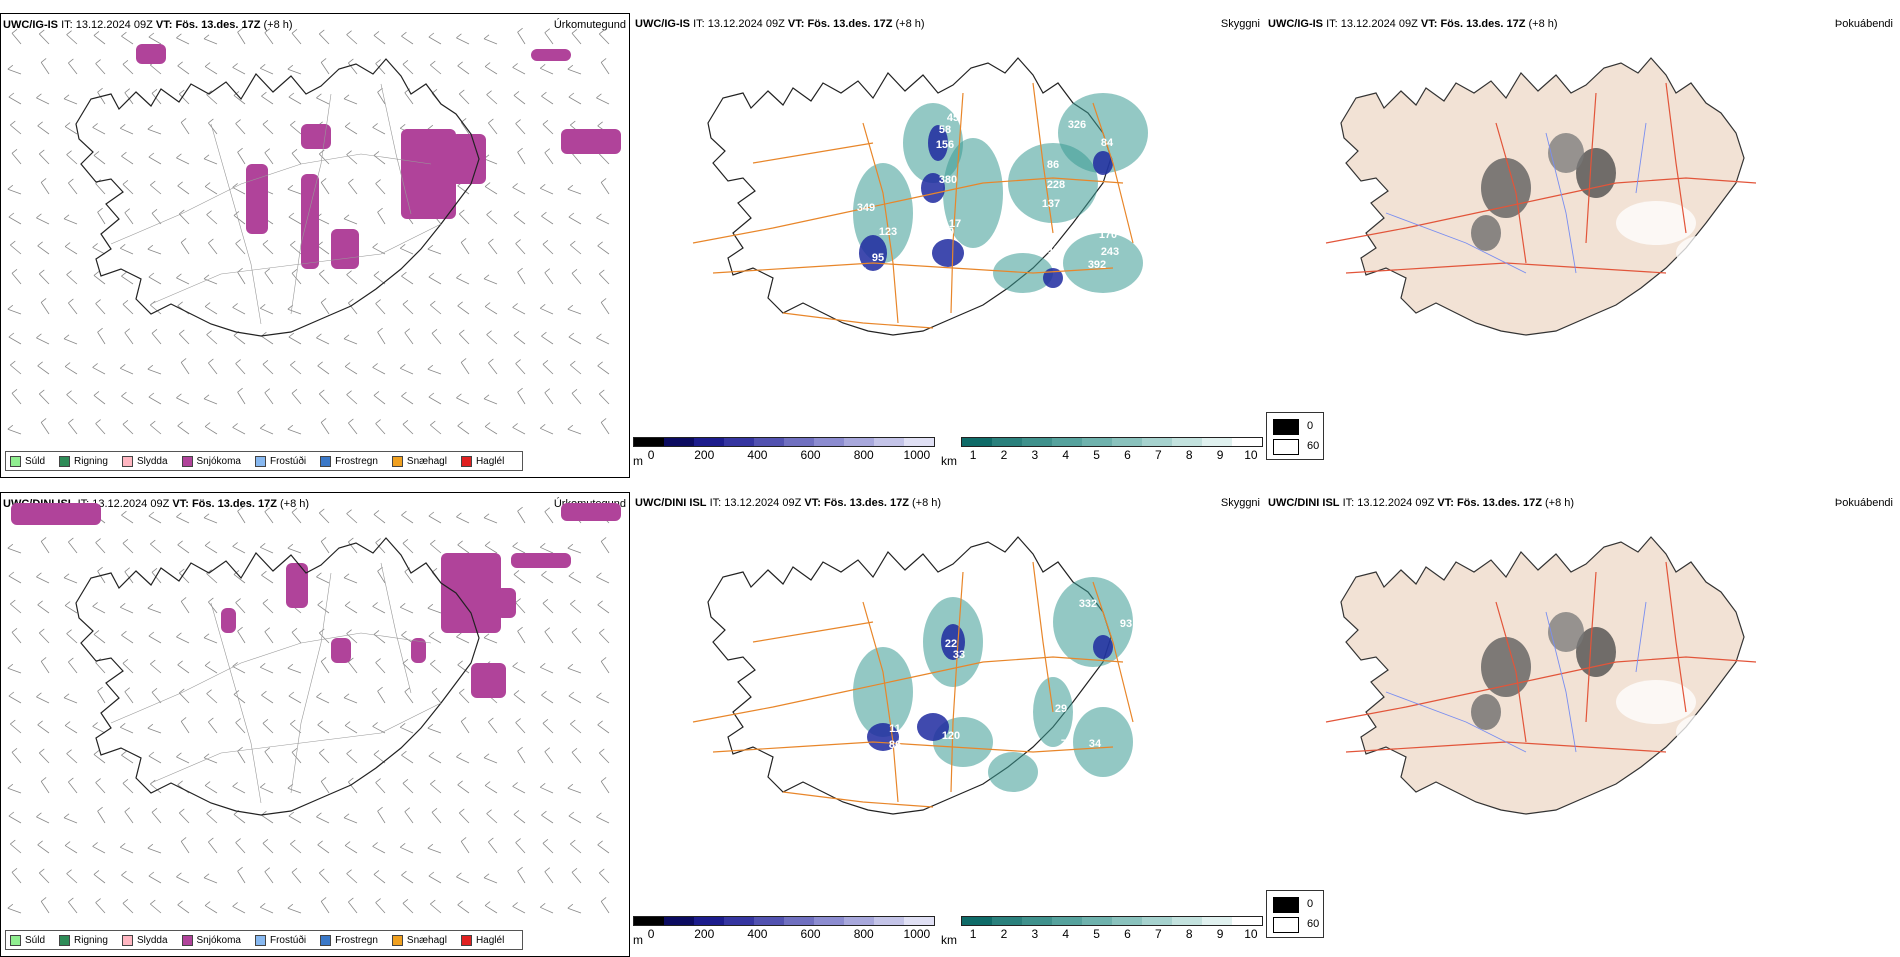  What do you see at coordinates (490, 940) in the screenshot?
I see `legend-label: Haglél` at bounding box center [490, 940].